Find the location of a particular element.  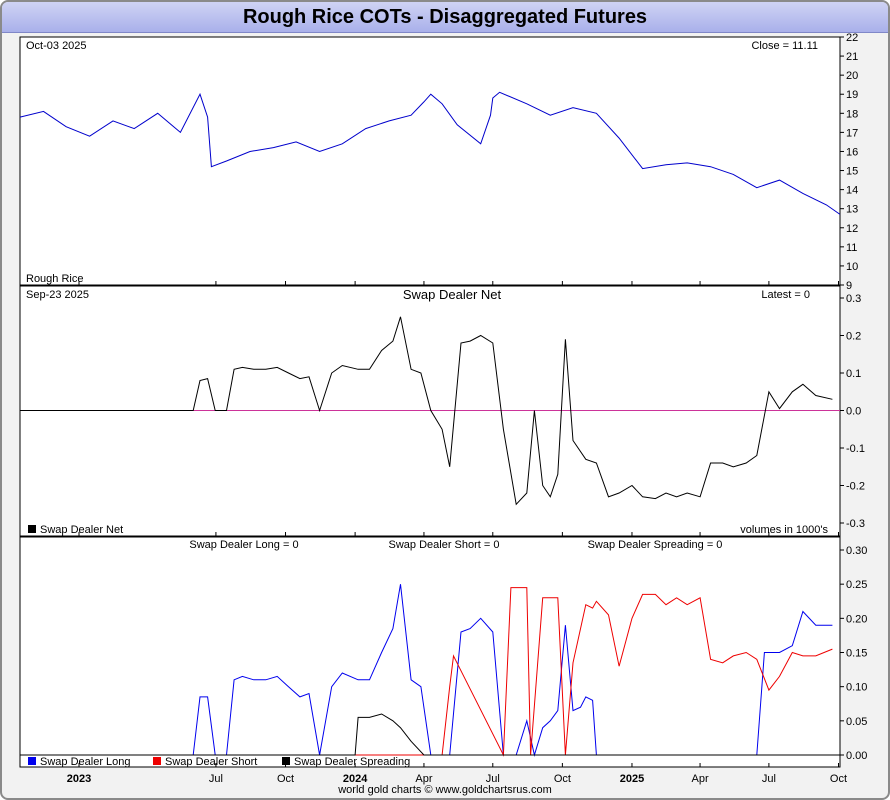

y-tick-label: 18 is located at coordinates (852, 114).